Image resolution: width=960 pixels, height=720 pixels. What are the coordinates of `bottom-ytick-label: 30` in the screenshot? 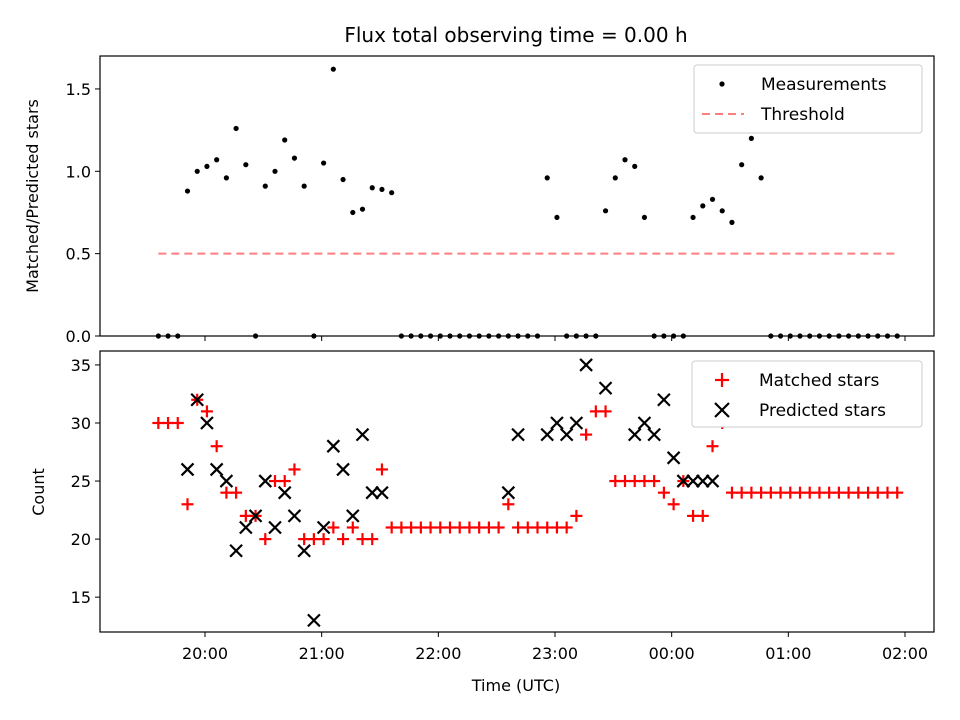 It's located at (81, 423).